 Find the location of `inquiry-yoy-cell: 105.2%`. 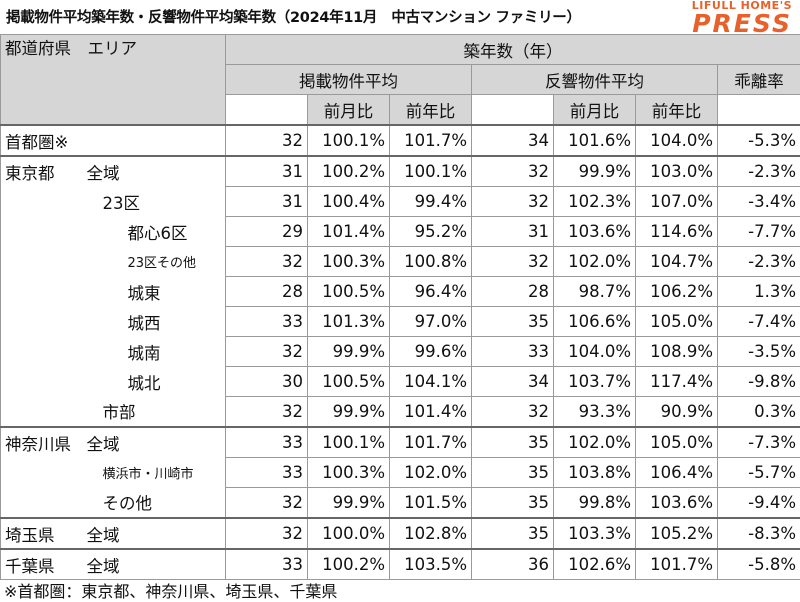

inquiry-yoy-cell: 105.2% is located at coordinates (677, 533).